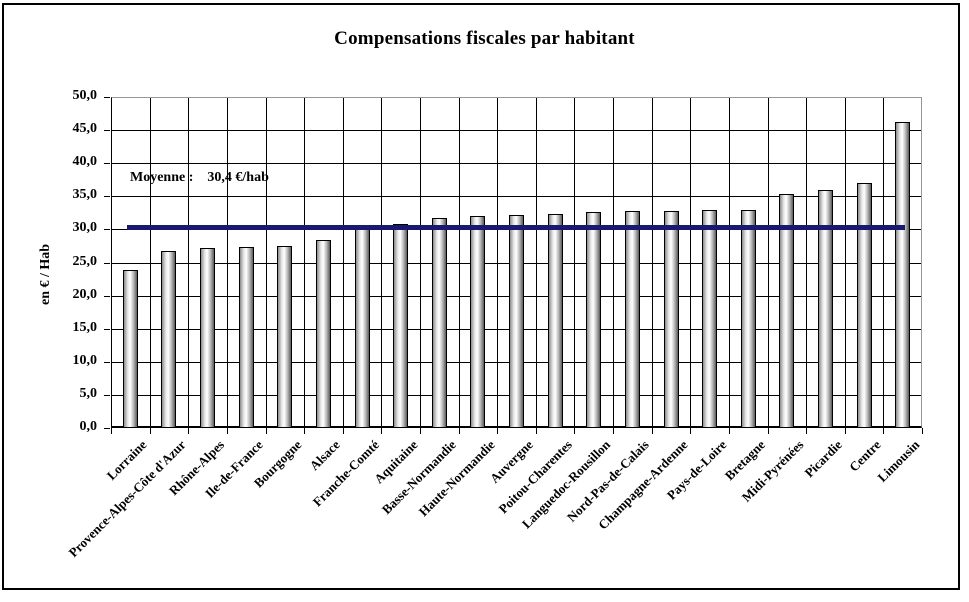  I want to click on bar-midi-pyr-n-es, so click(787, 311).